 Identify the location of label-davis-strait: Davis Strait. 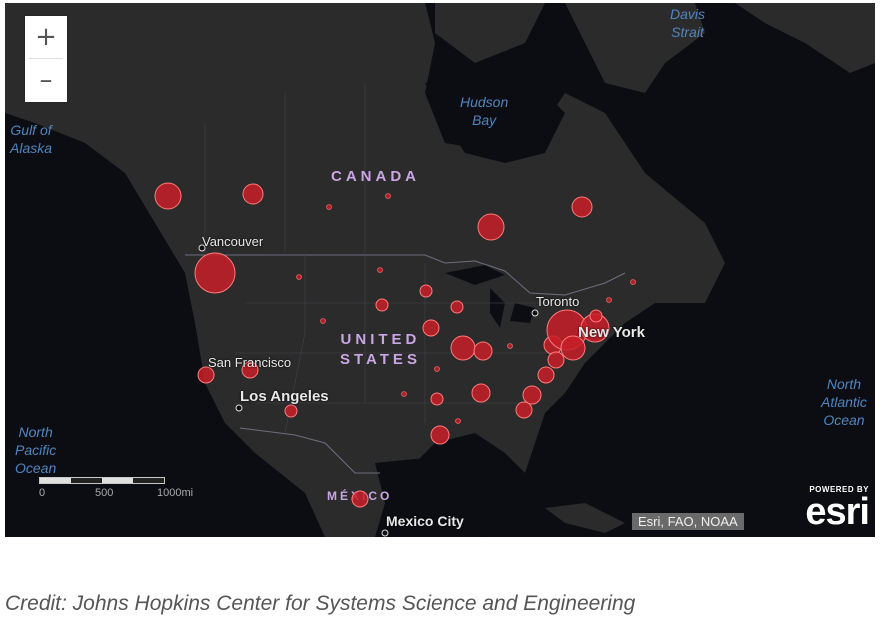
(688, 23).